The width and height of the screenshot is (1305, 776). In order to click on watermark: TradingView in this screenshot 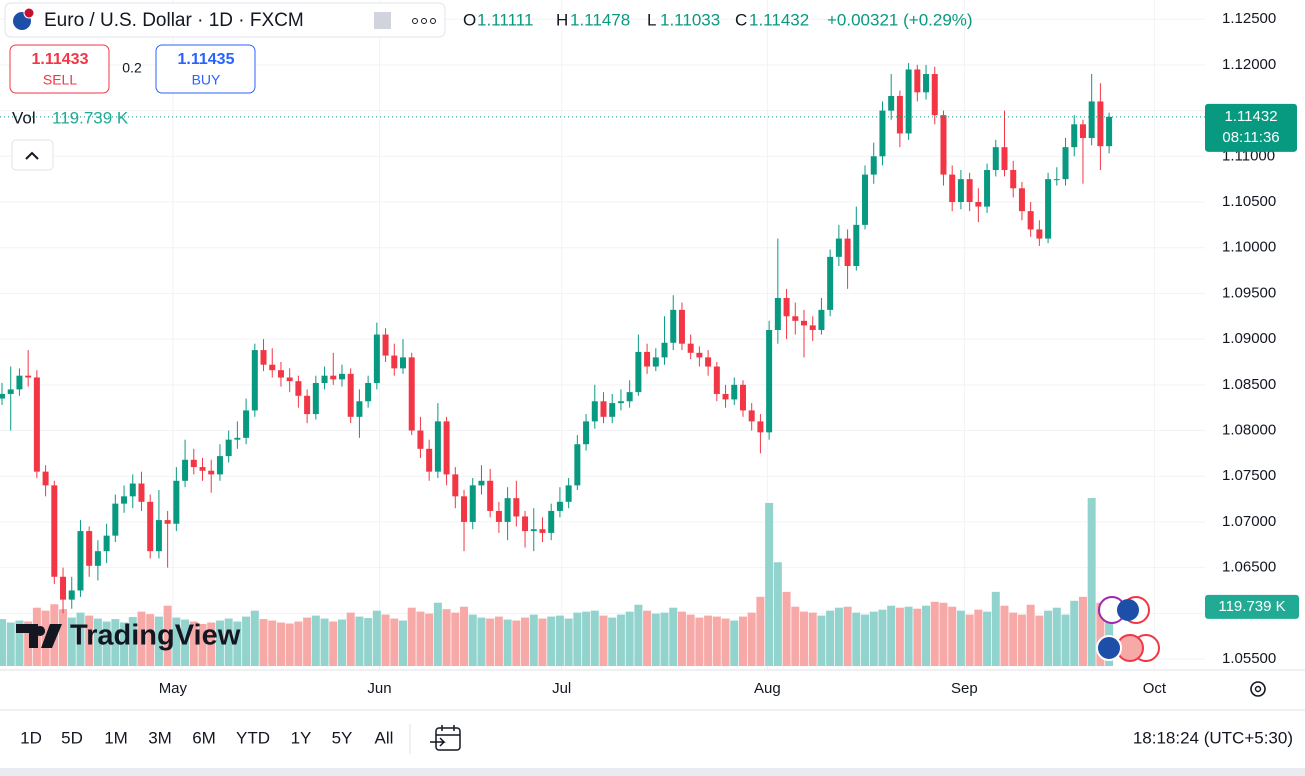, I will do `click(128, 636)`.